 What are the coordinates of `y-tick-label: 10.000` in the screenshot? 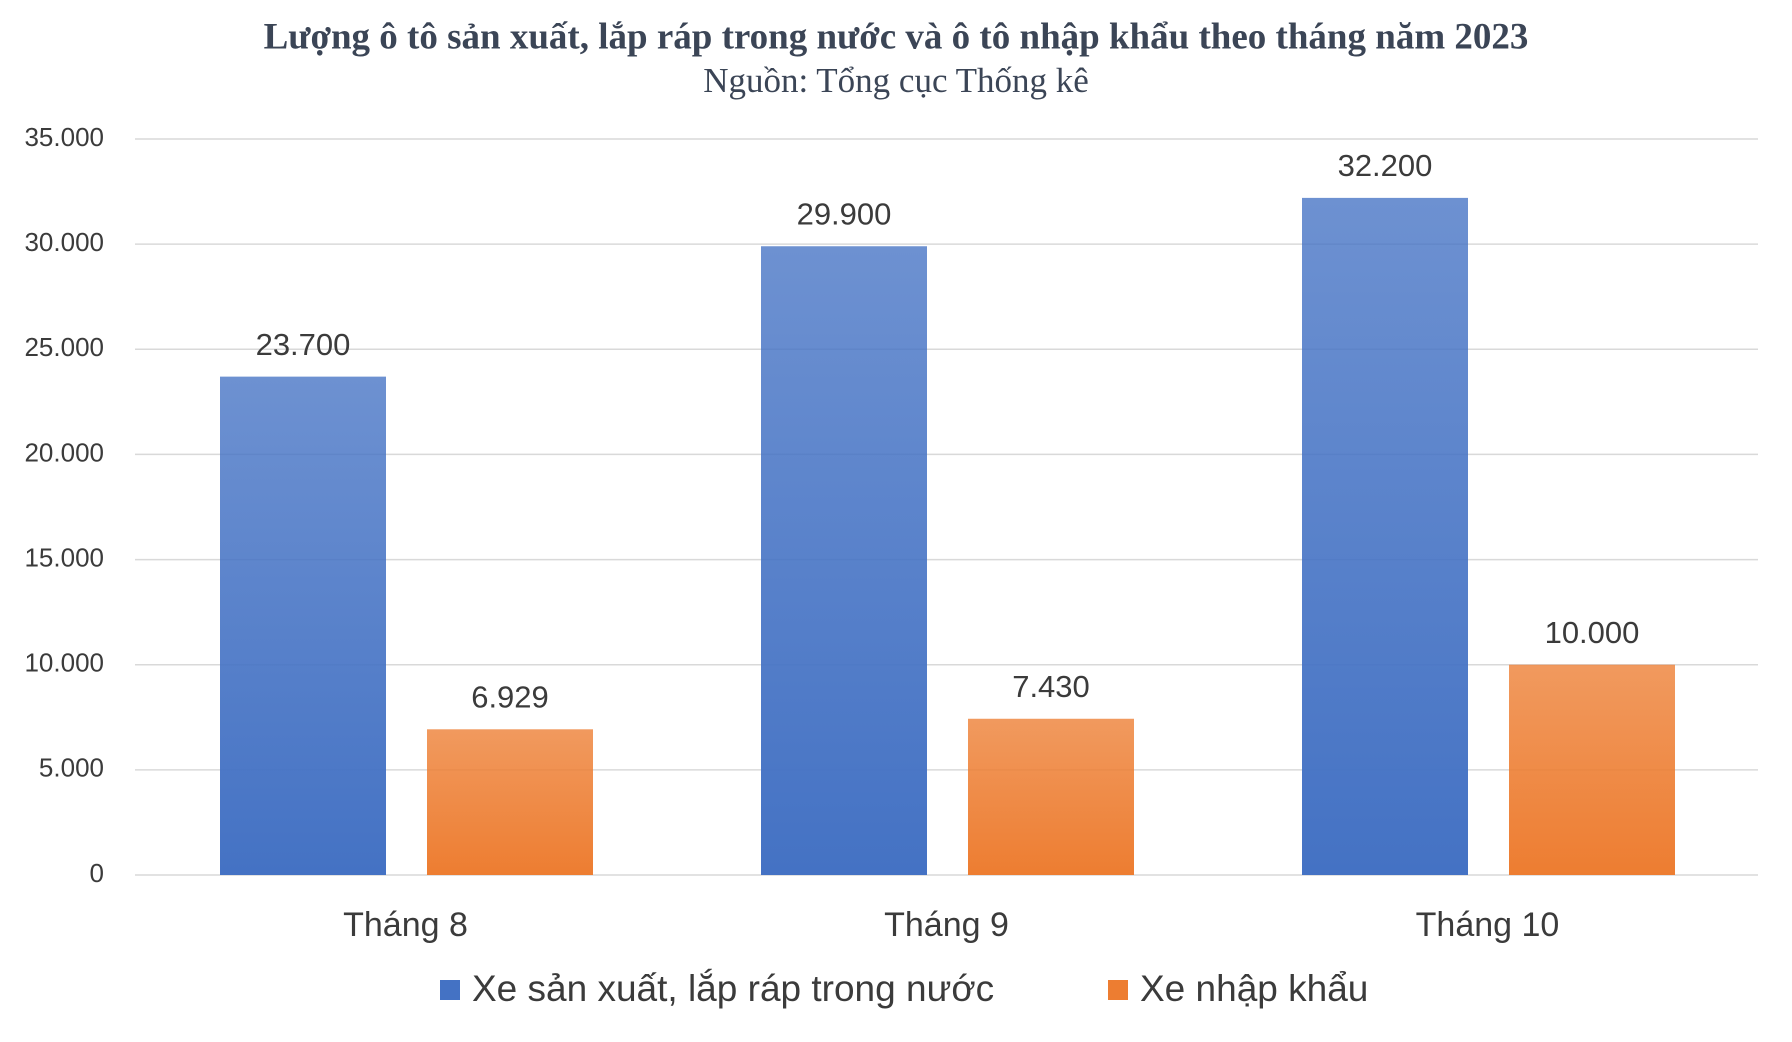 It's located at (64, 663).